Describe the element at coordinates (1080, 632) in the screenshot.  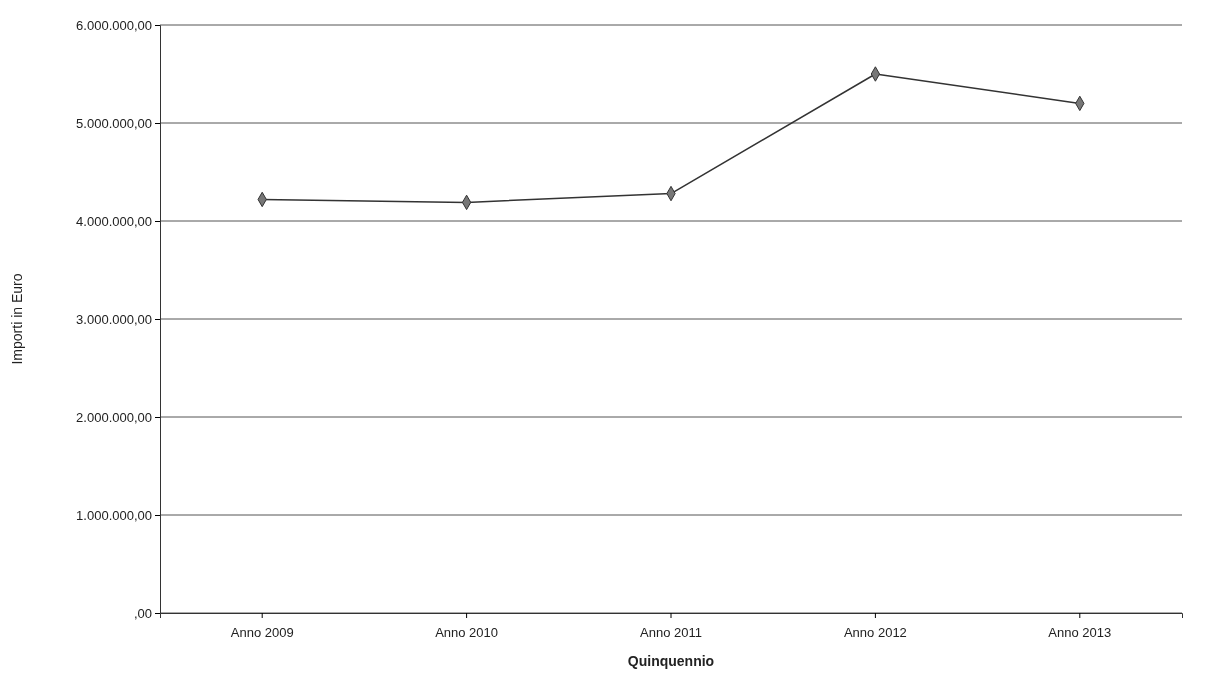
I see `x-tick-label: Anno 2013` at that location.